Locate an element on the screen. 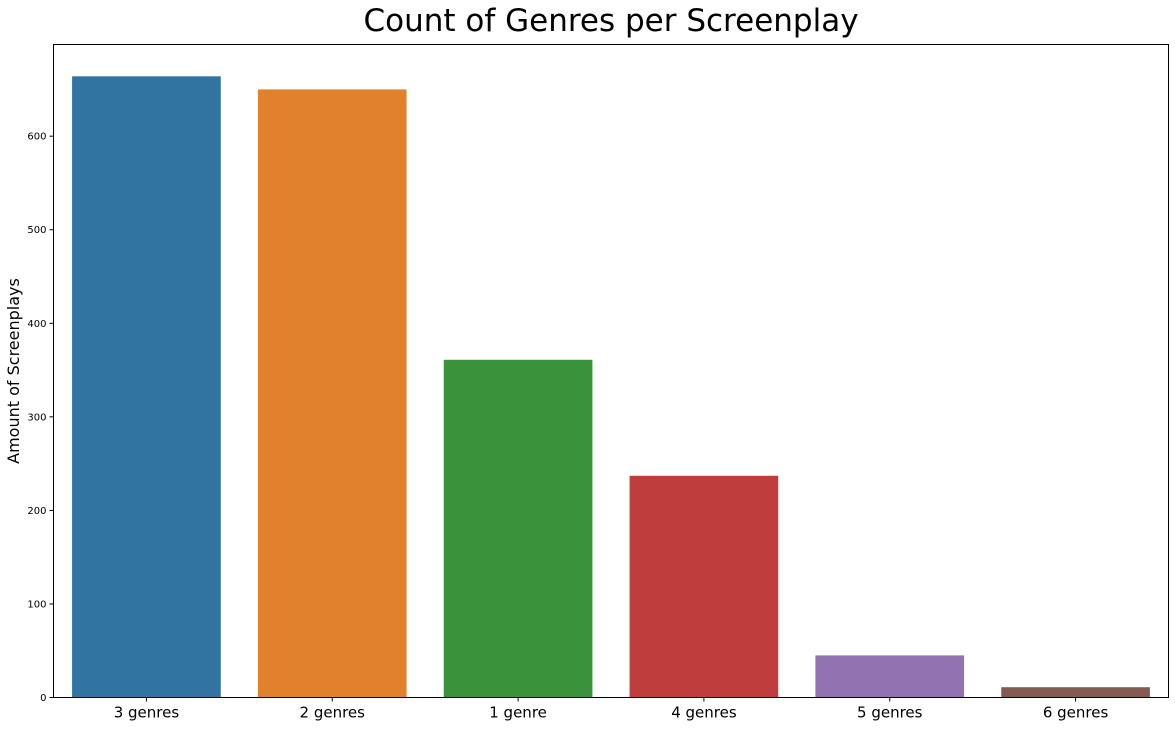 The height and width of the screenshot is (730, 1175). y-tick-label: 100 is located at coordinates (36, 604).